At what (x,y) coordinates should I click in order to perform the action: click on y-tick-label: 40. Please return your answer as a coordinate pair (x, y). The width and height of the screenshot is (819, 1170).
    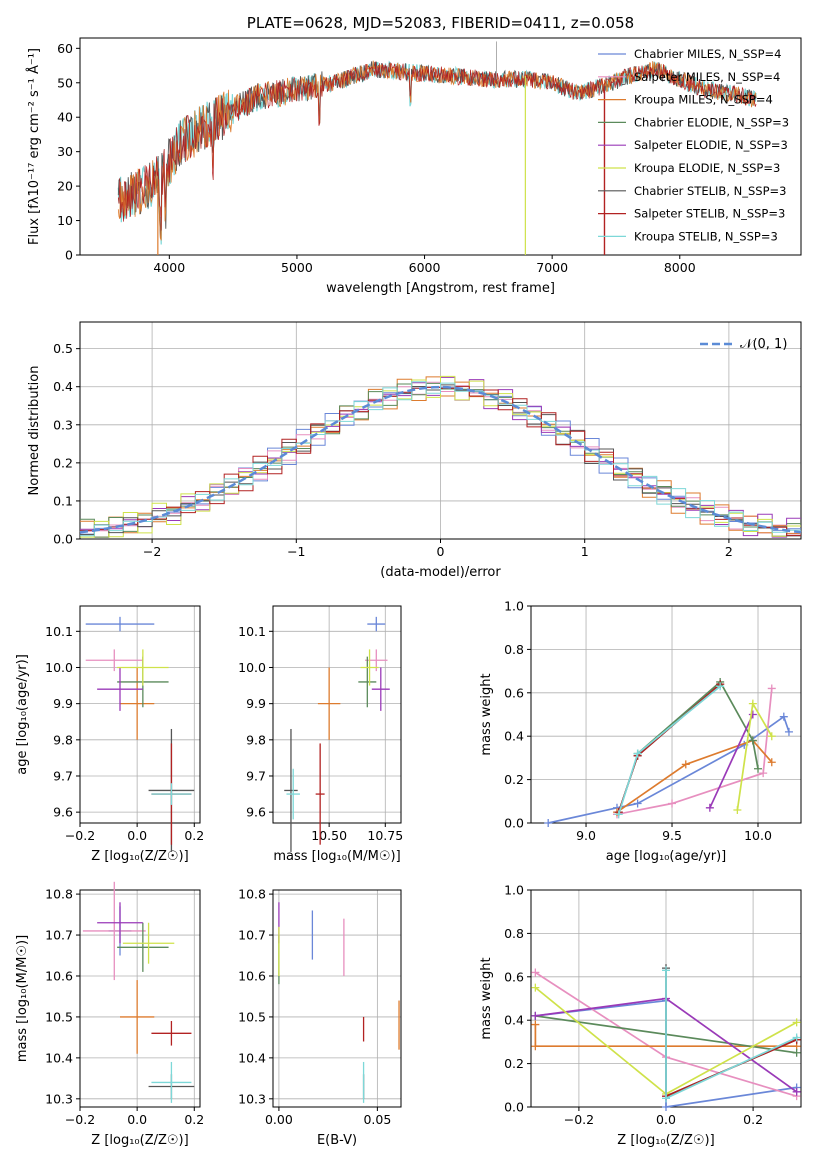
    Looking at the image, I should click on (65, 117).